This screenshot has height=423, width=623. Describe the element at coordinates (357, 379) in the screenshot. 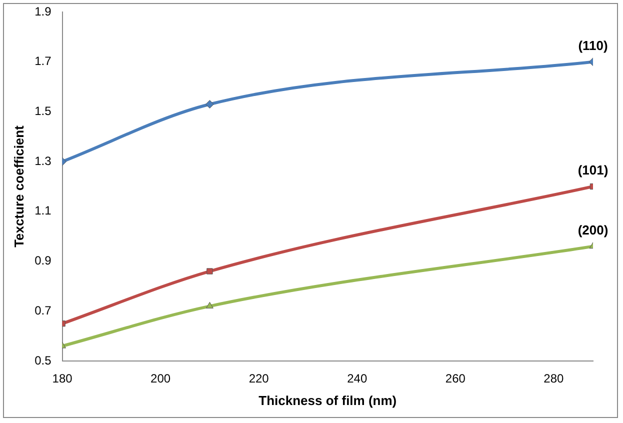

I see `x-tick-label: 240` at that location.